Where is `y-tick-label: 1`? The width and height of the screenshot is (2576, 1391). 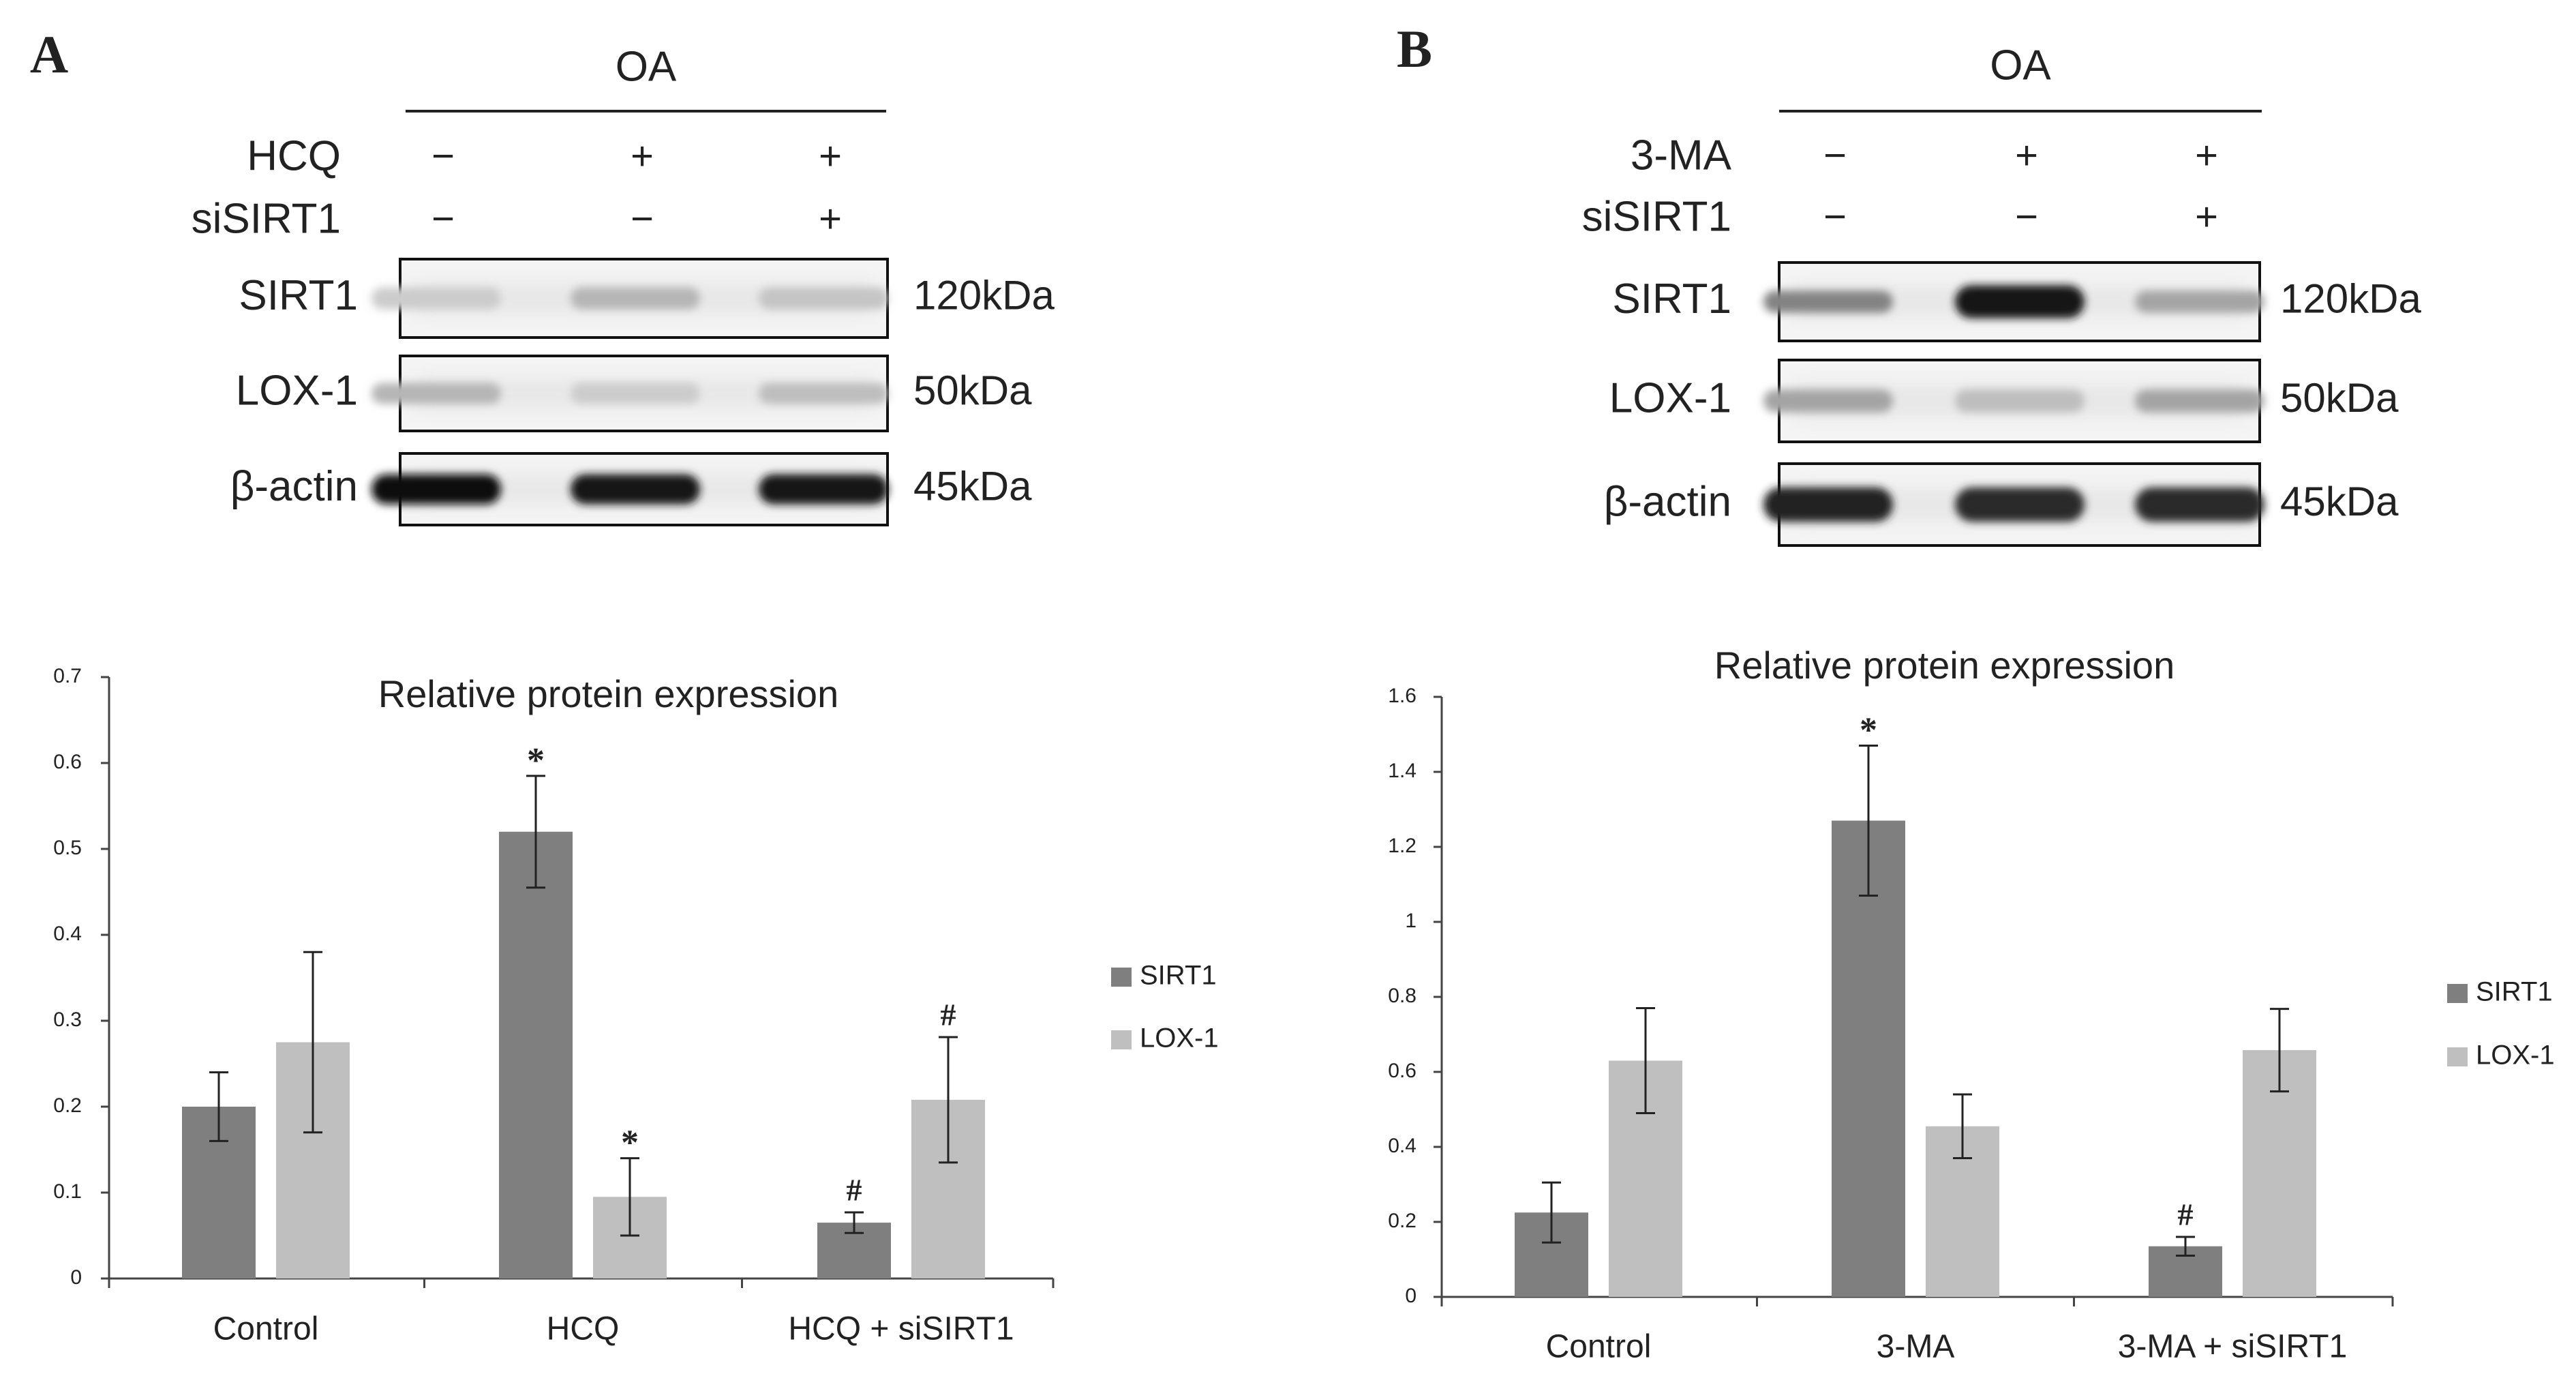
y-tick-label: 1 is located at coordinates (1410, 921).